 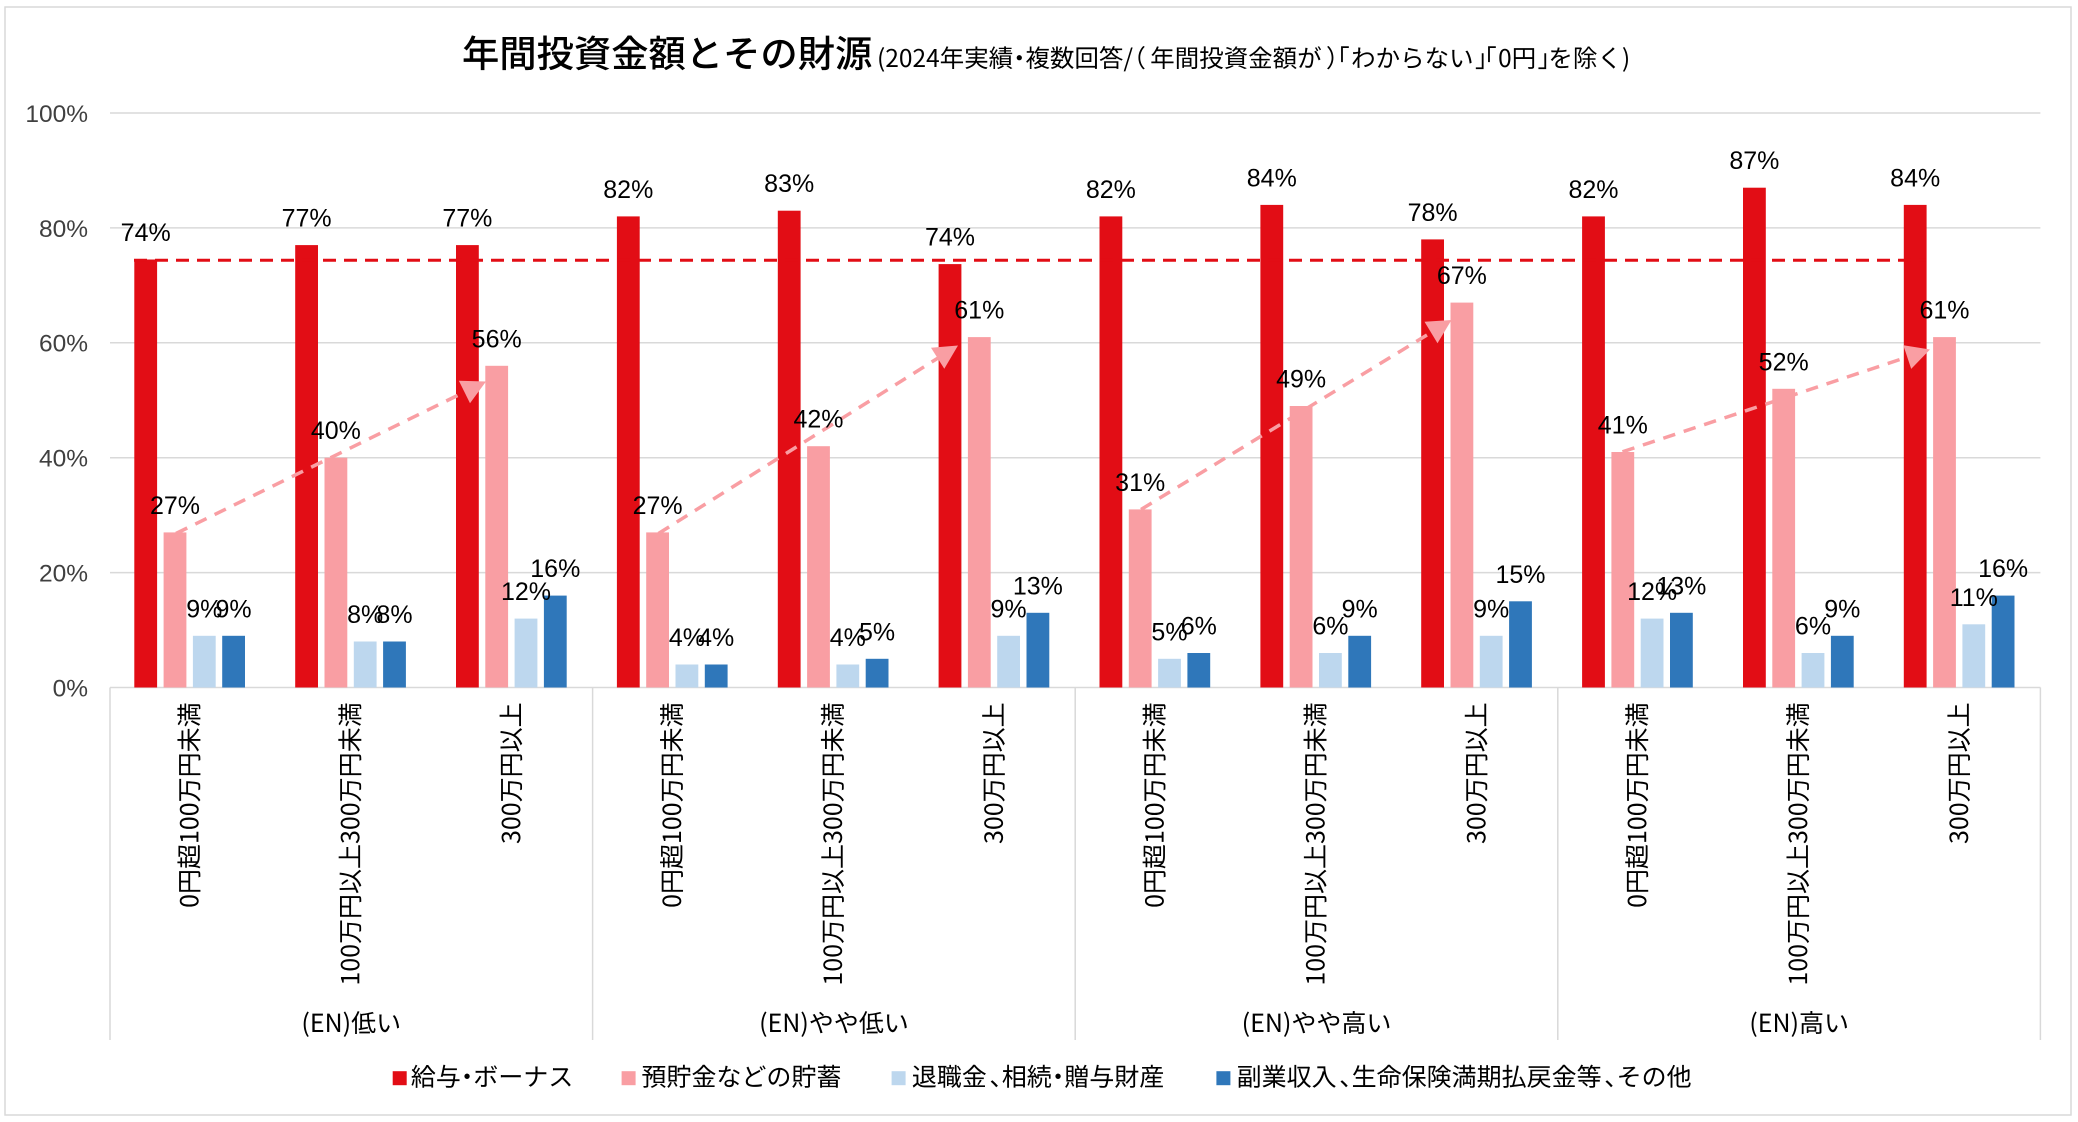 What do you see at coordinates (1520, 575) in the screenshot?
I see `svg-text: 15%` at bounding box center [1520, 575].